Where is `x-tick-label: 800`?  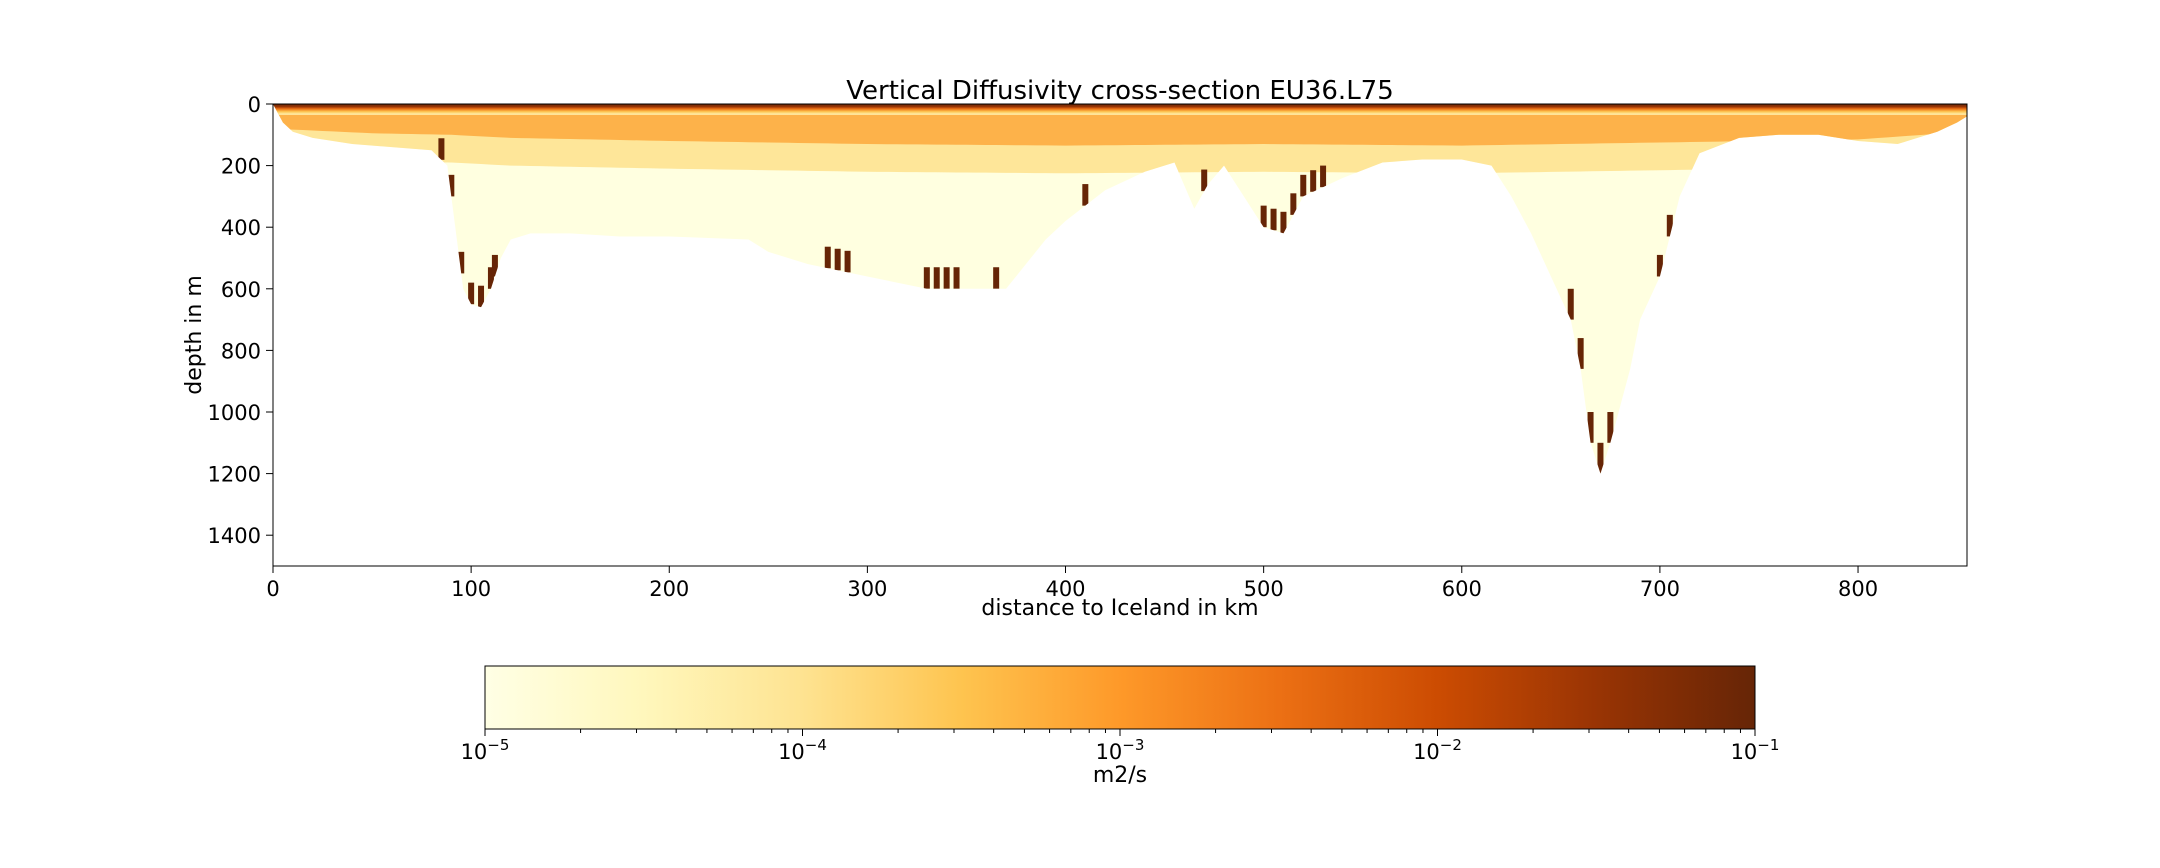 x-tick-label: 800 is located at coordinates (1858, 589).